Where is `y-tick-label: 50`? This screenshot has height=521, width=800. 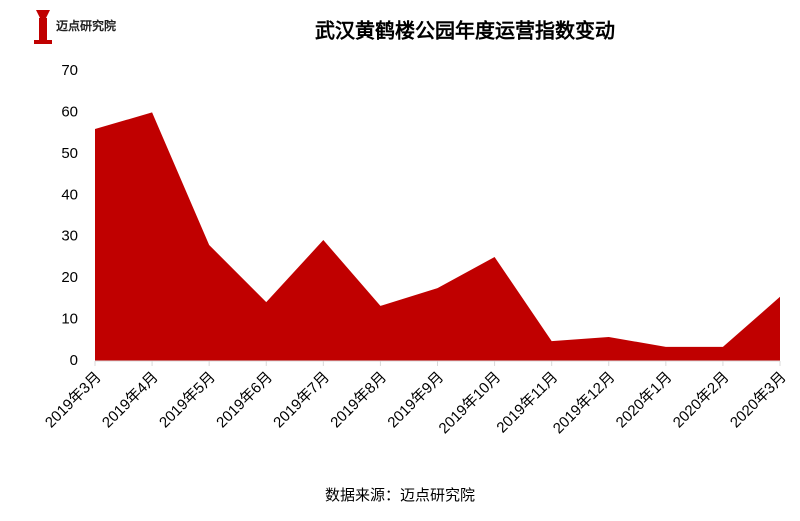 y-tick-label: 50 is located at coordinates (69, 153).